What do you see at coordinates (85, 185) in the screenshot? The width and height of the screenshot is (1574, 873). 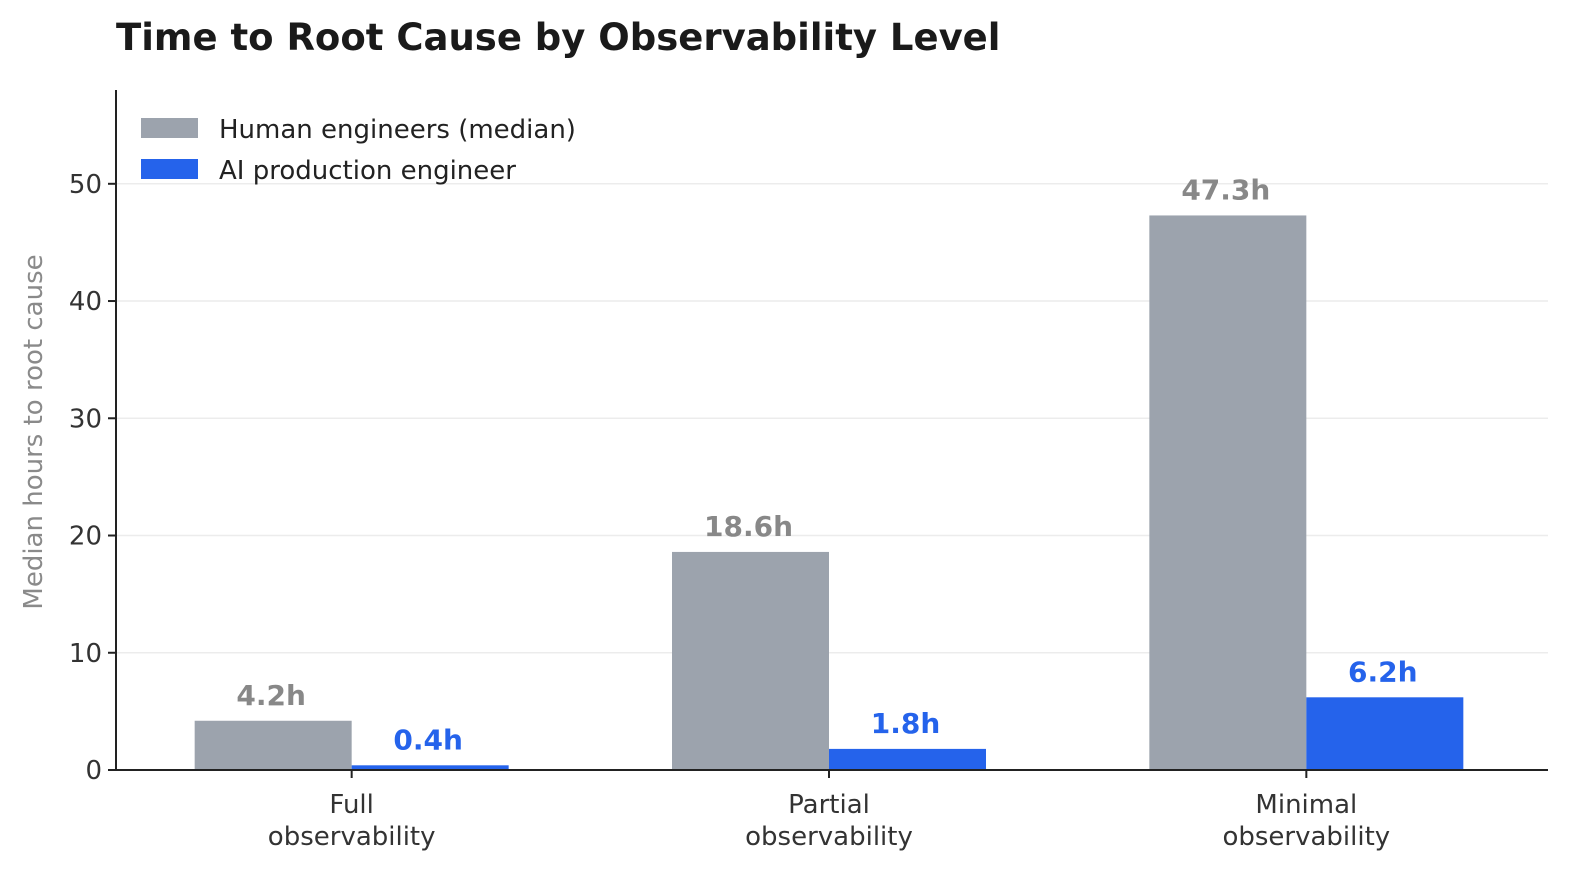 I see `y-tick-label: 50` at bounding box center [85, 185].